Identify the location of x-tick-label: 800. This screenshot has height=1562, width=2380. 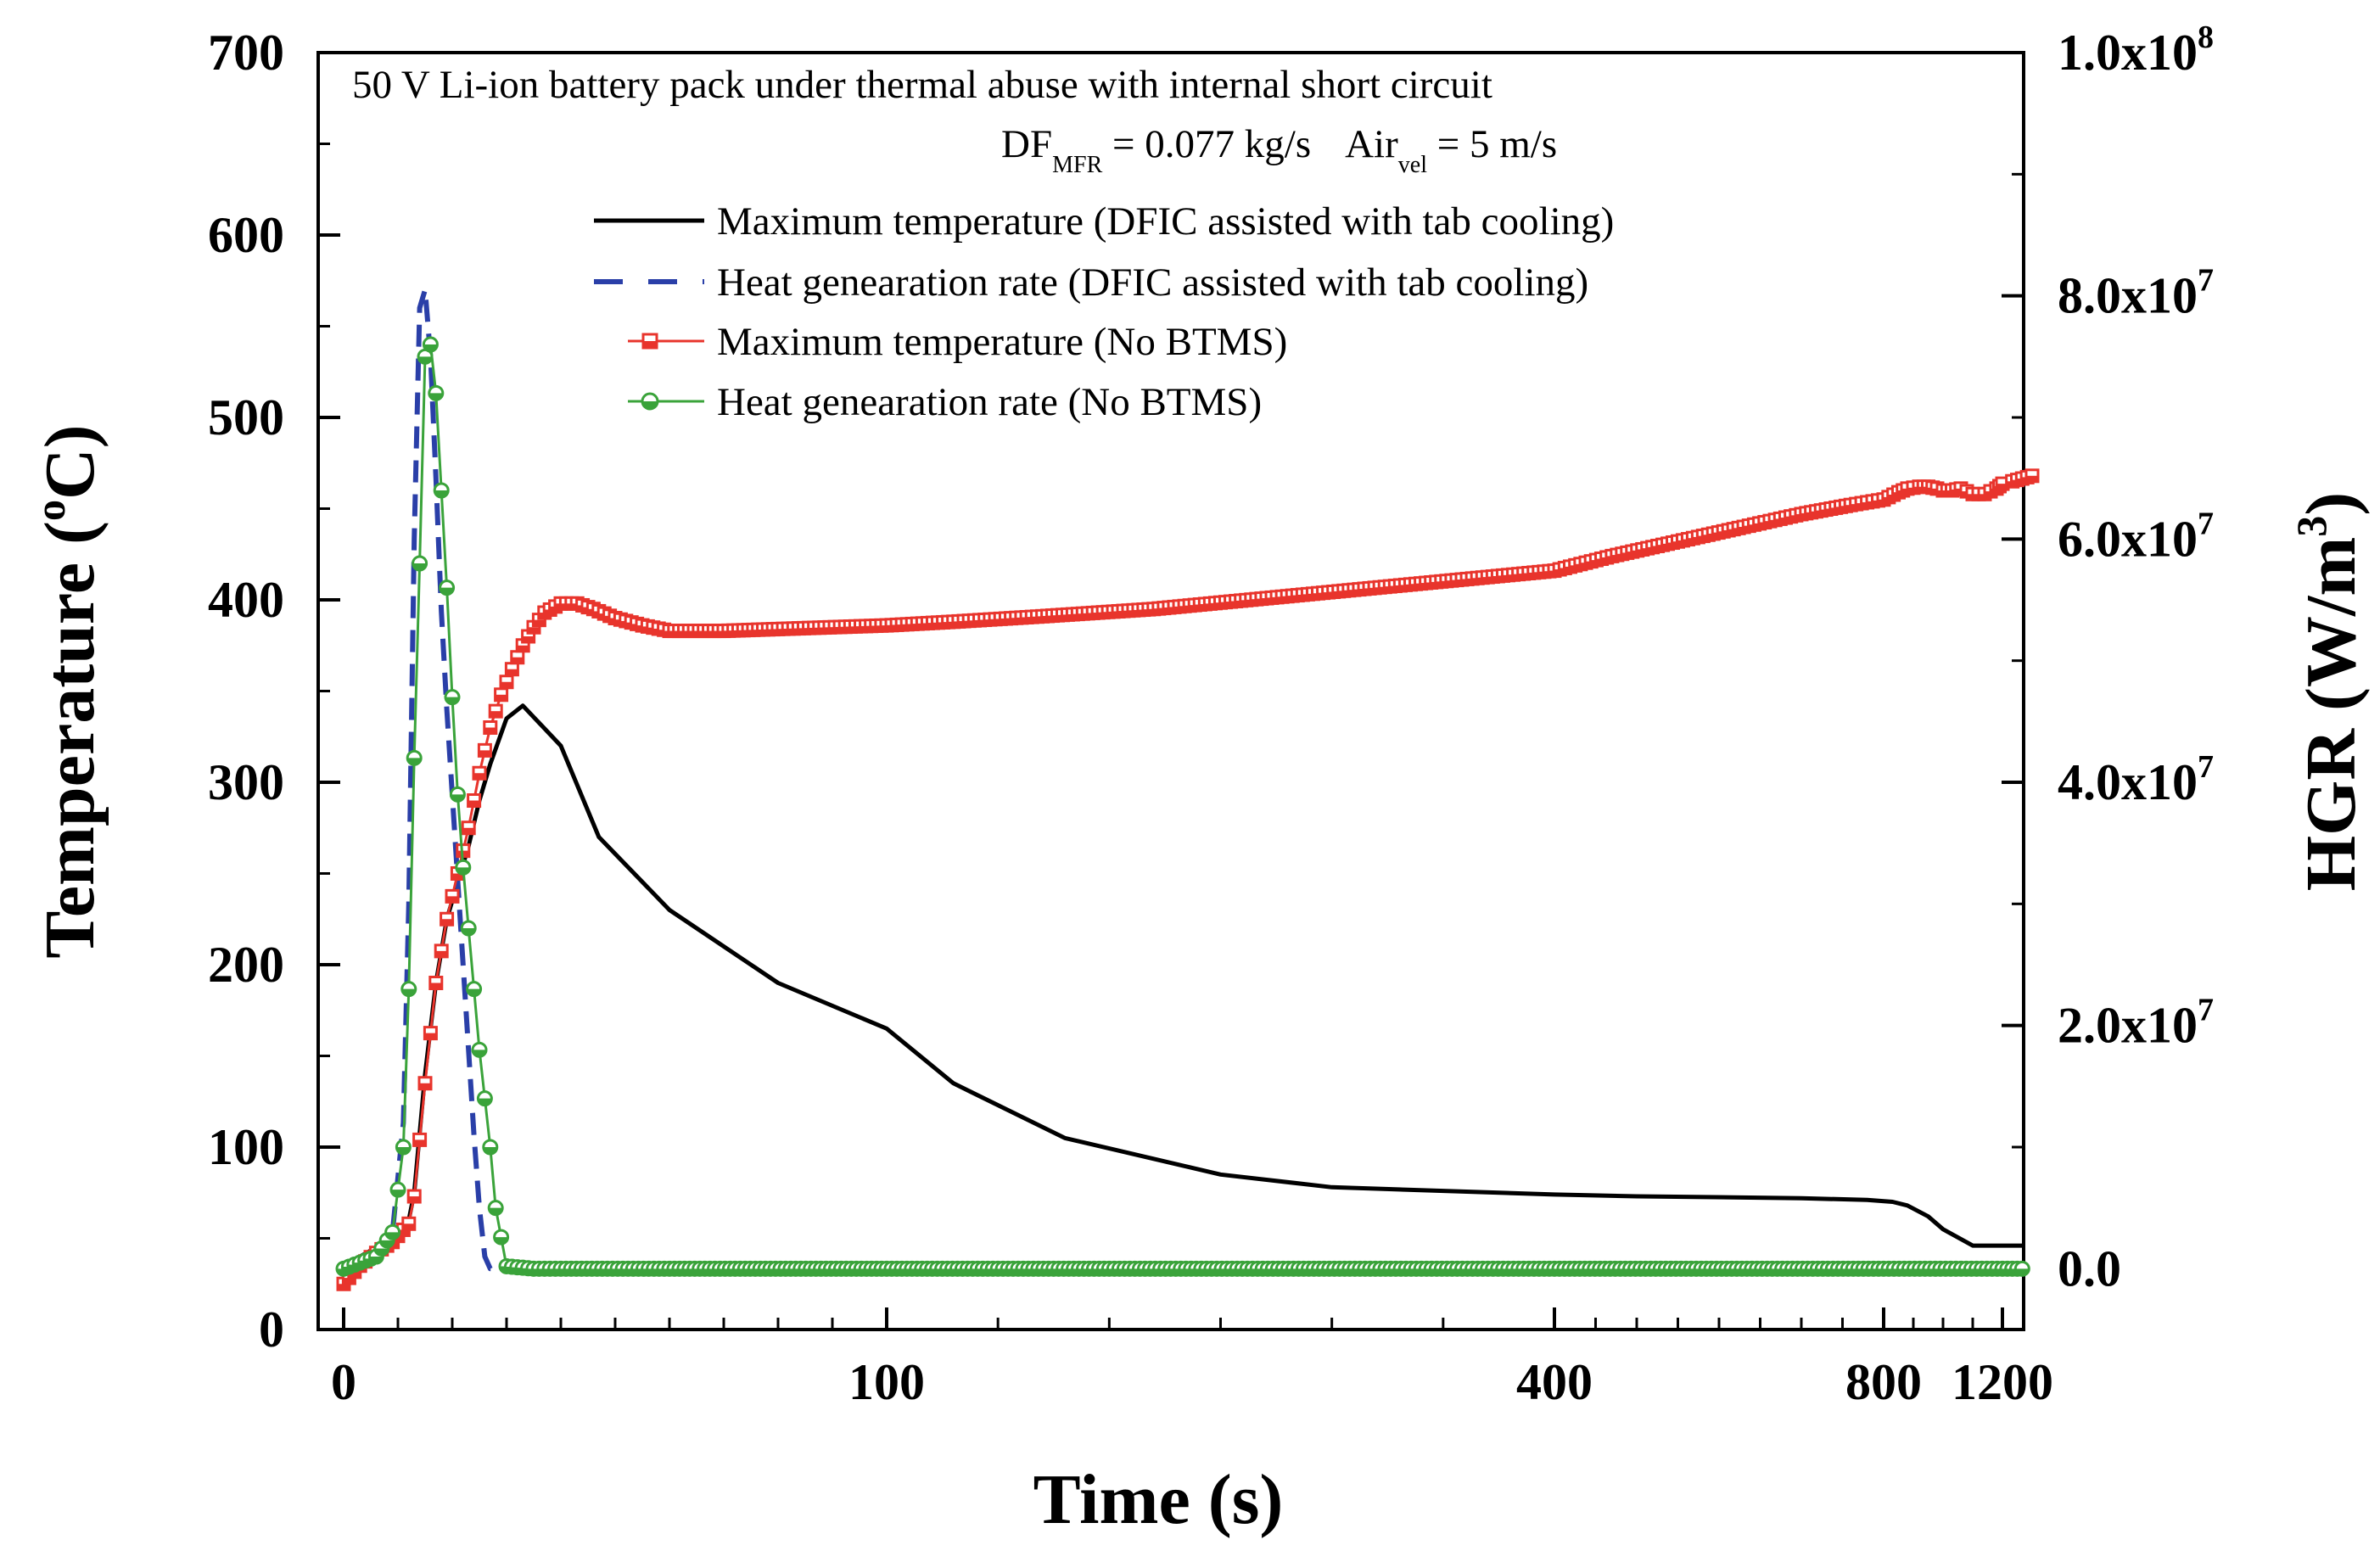
(1883, 1382).